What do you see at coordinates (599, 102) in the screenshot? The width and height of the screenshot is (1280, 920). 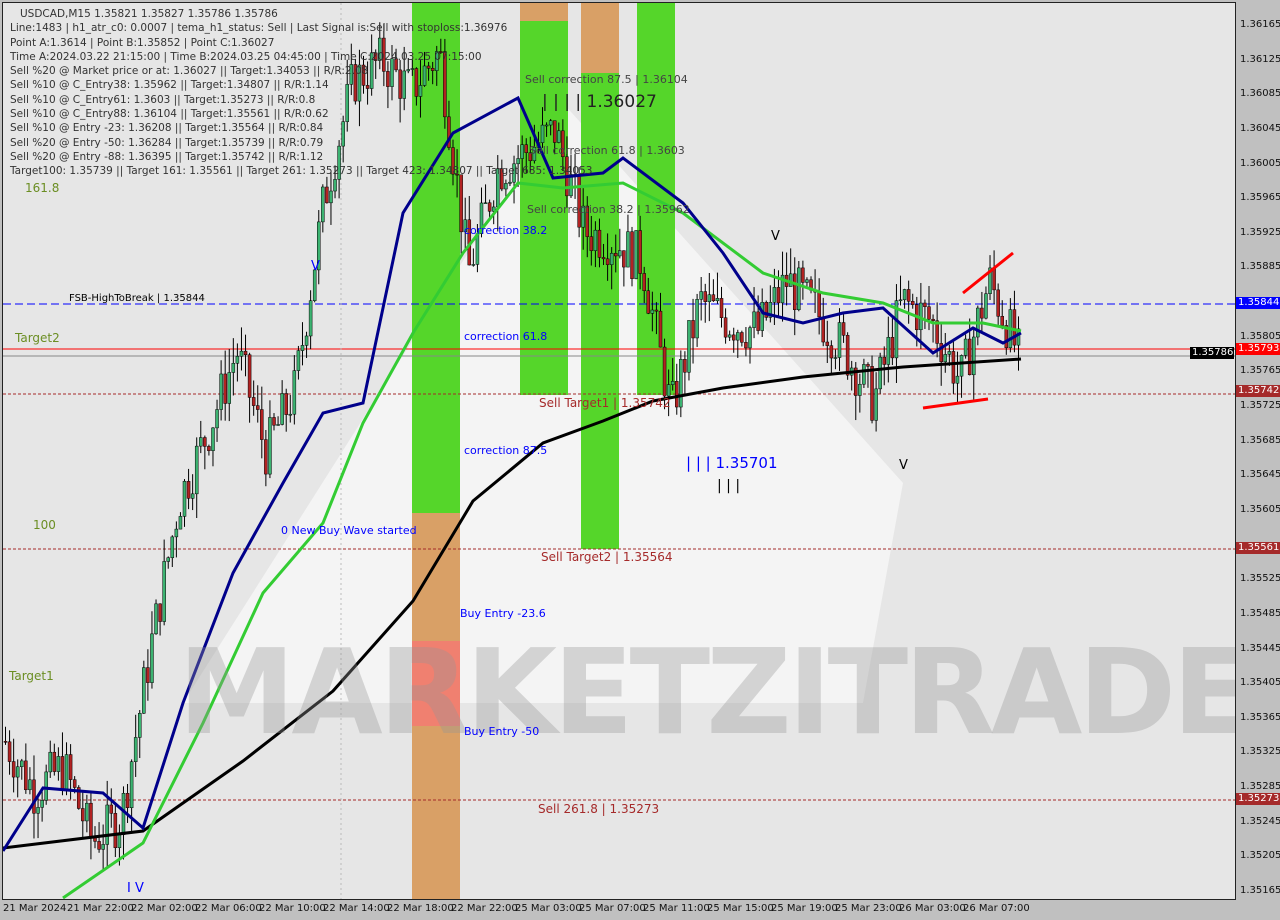 I see `point-c-label: | | | | 1.36027` at bounding box center [599, 102].